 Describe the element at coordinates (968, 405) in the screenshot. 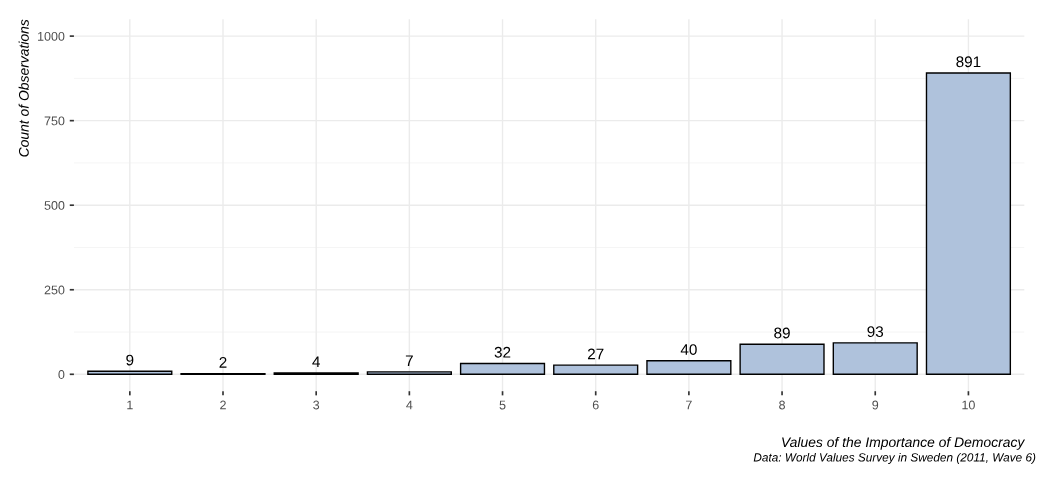

I see `x-tick-label: 10` at that location.